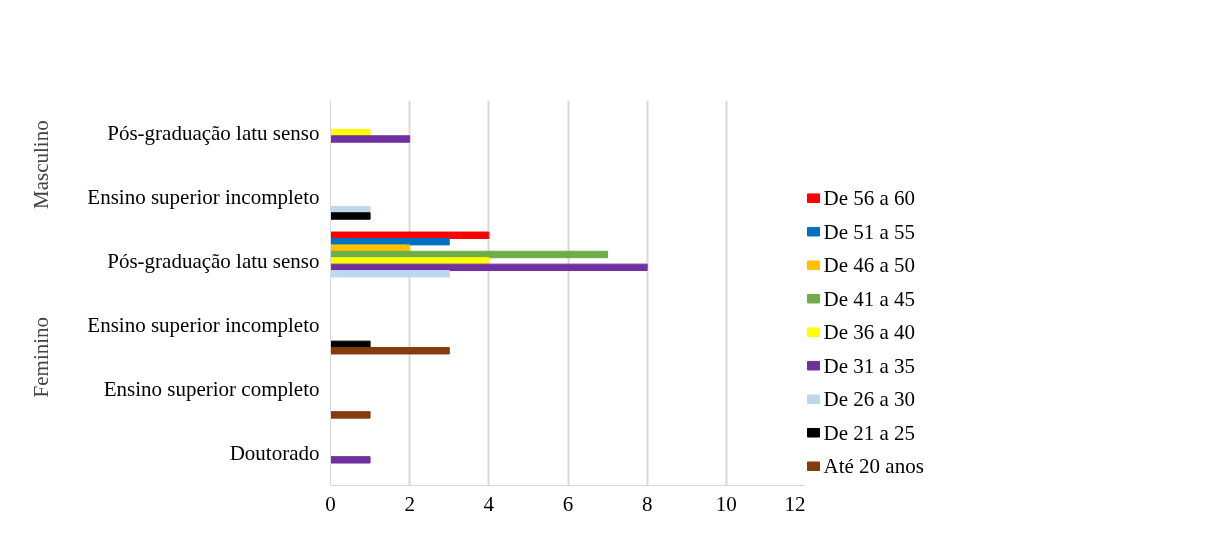  Describe the element at coordinates (330, 503) in the screenshot. I see `x-tick-label: 0` at that location.